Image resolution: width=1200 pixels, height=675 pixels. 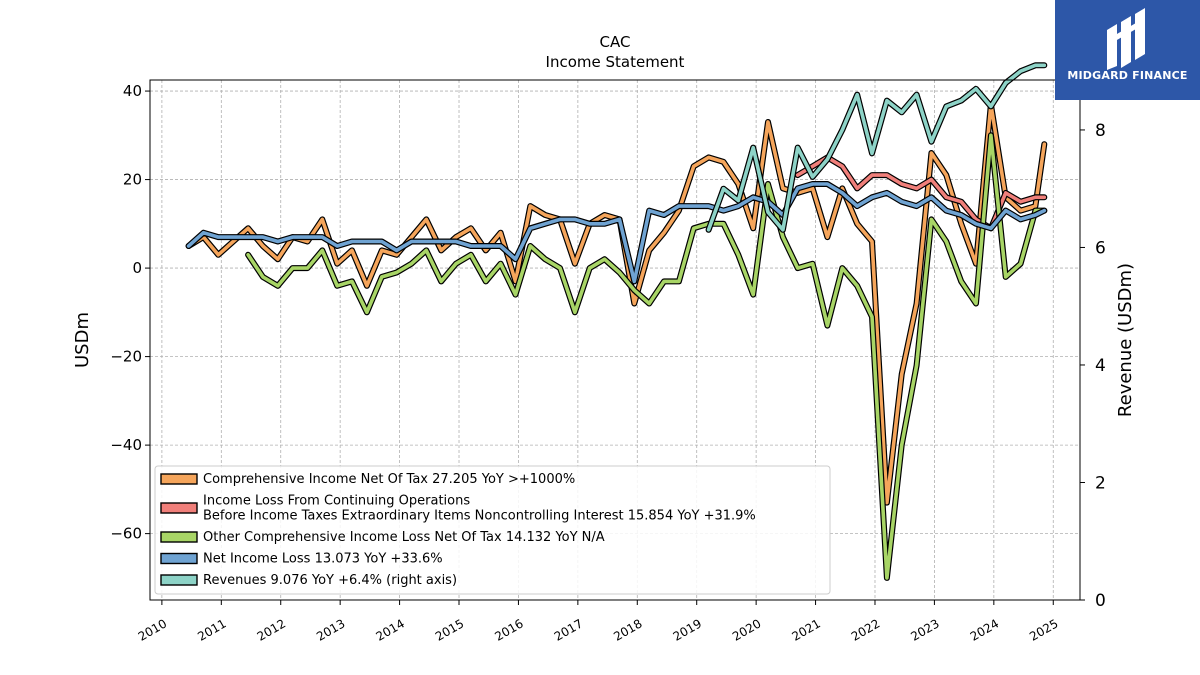 What do you see at coordinates (1100, 601) in the screenshot?
I see `y-tick-label-right: 0` at bounding box center [1100, 601].